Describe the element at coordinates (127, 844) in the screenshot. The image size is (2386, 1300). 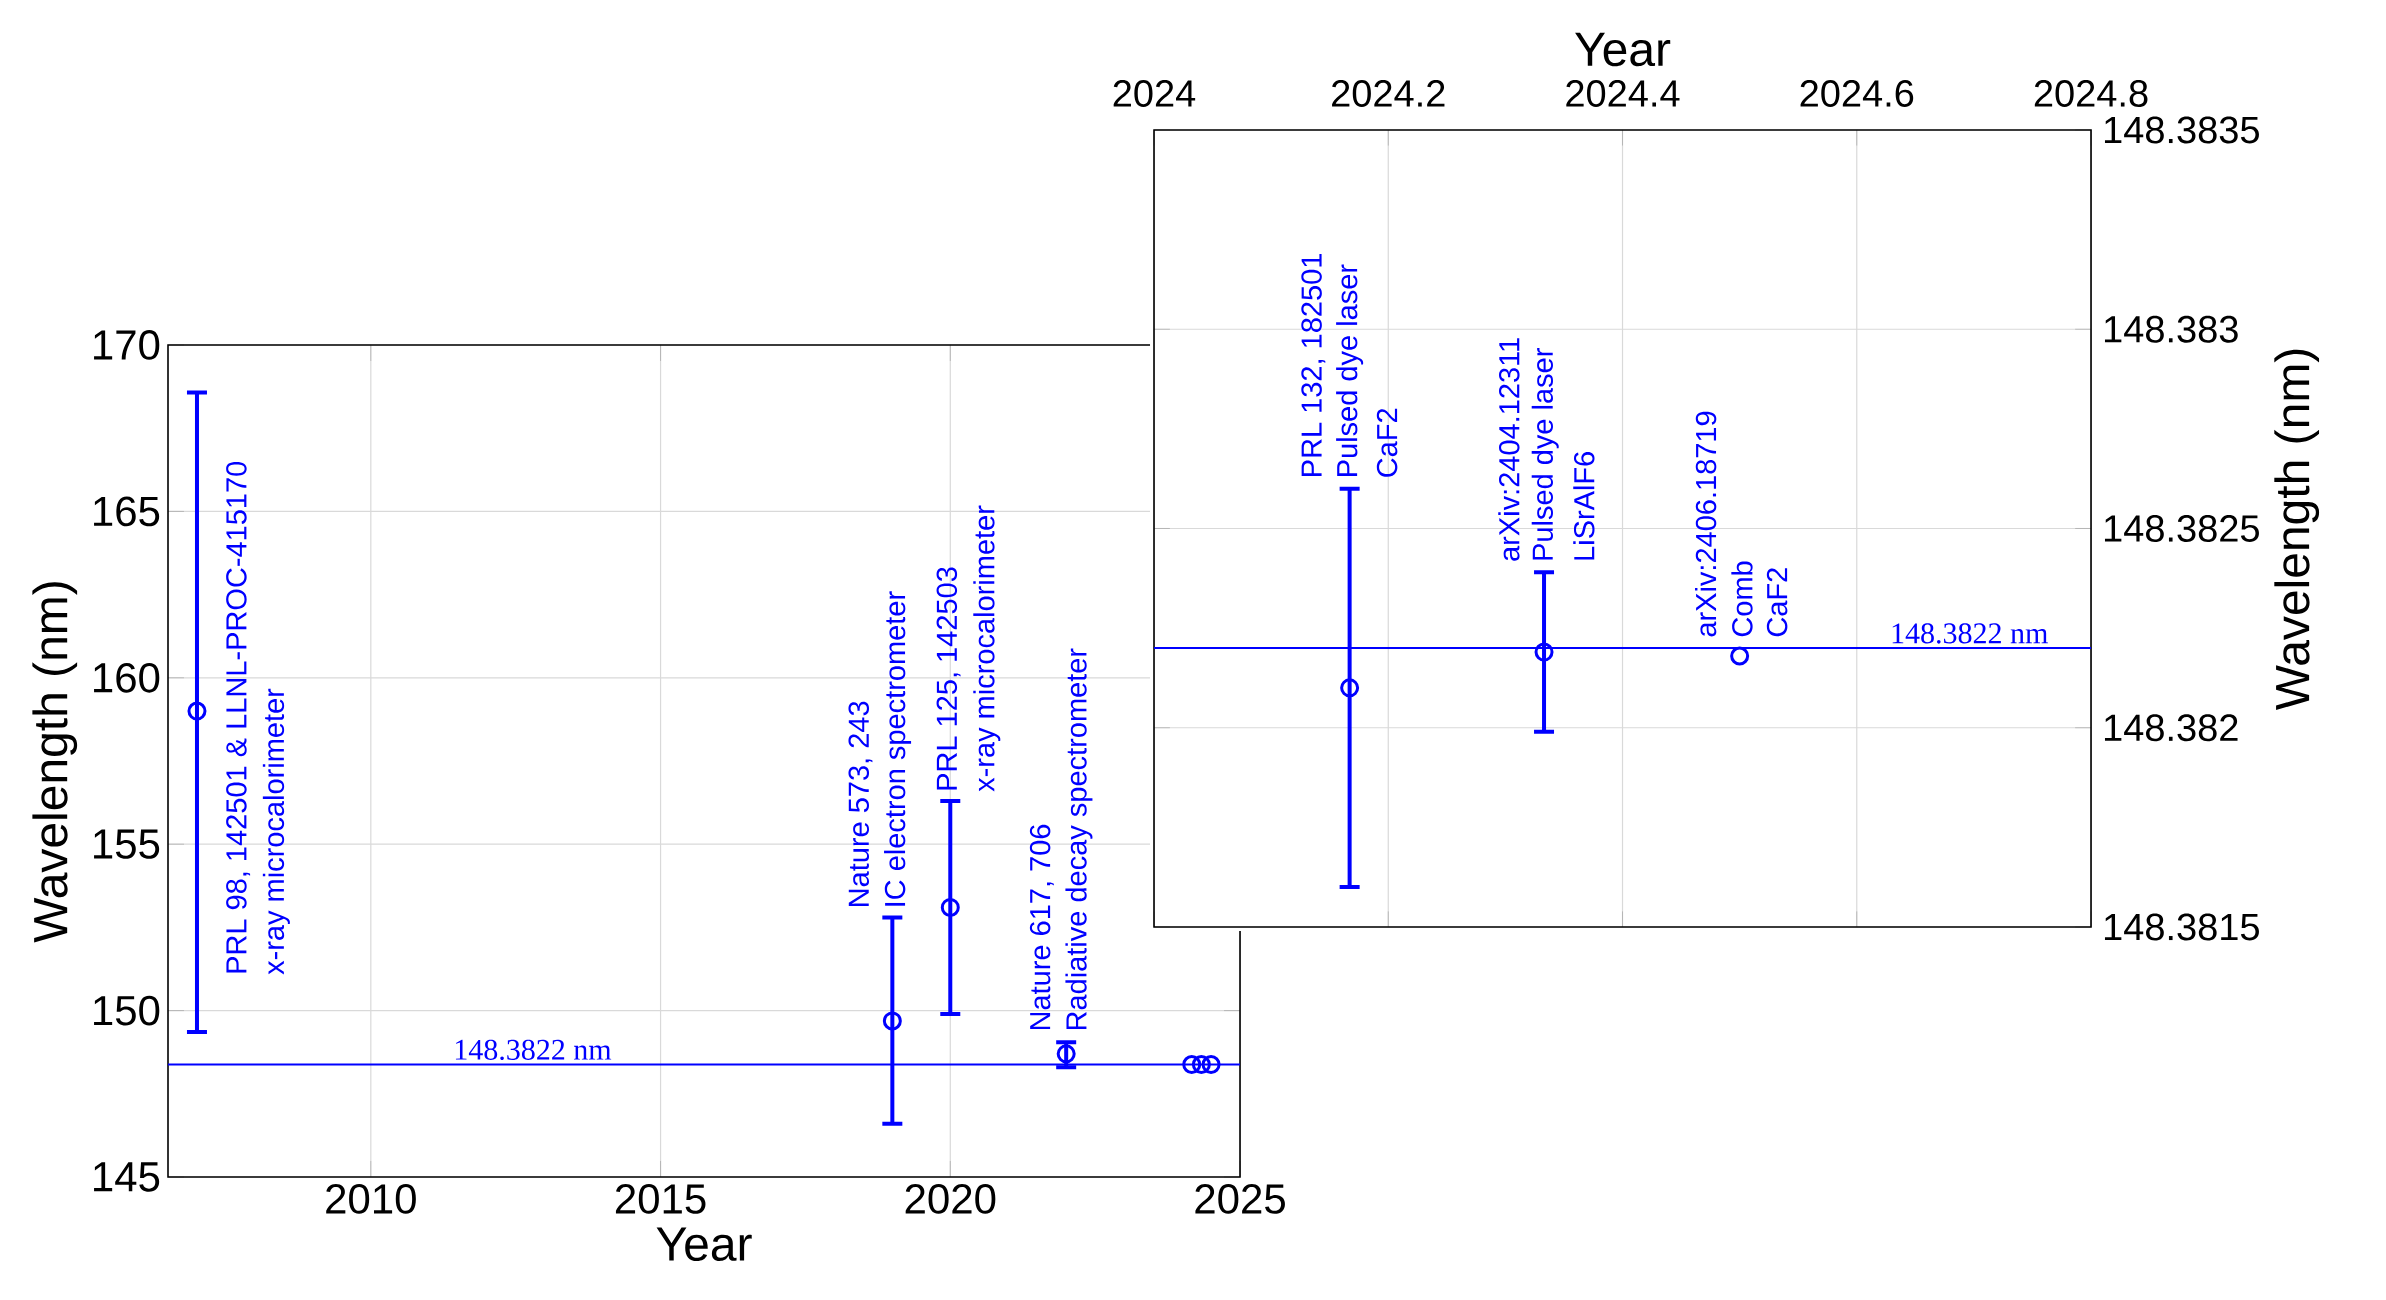
I see `y-tick-label: 155` at that location.